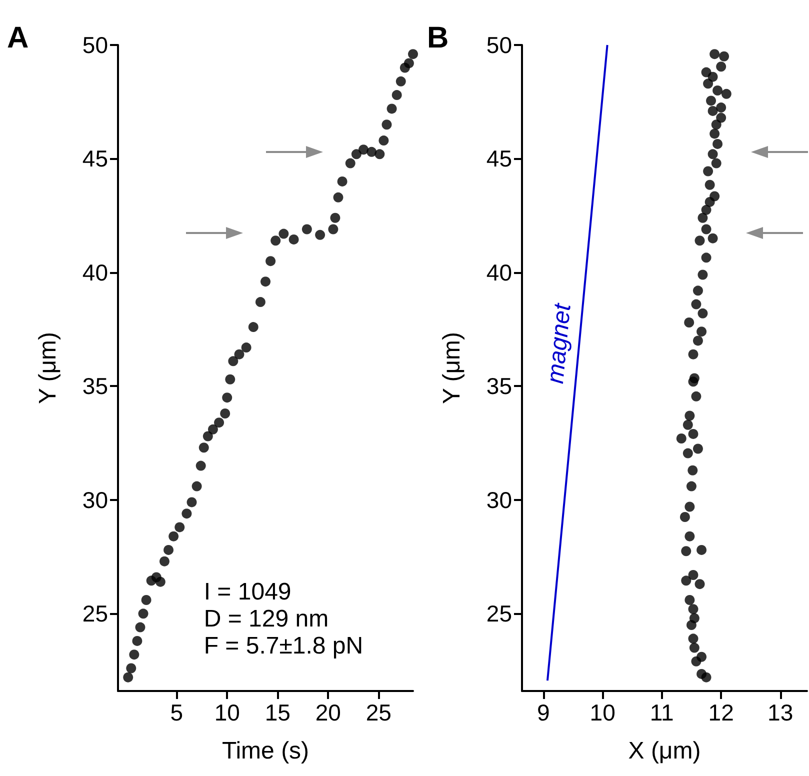 This screenshot has height=776, width=809. I want to click on x-tick-label: 5, so click(176, 713).